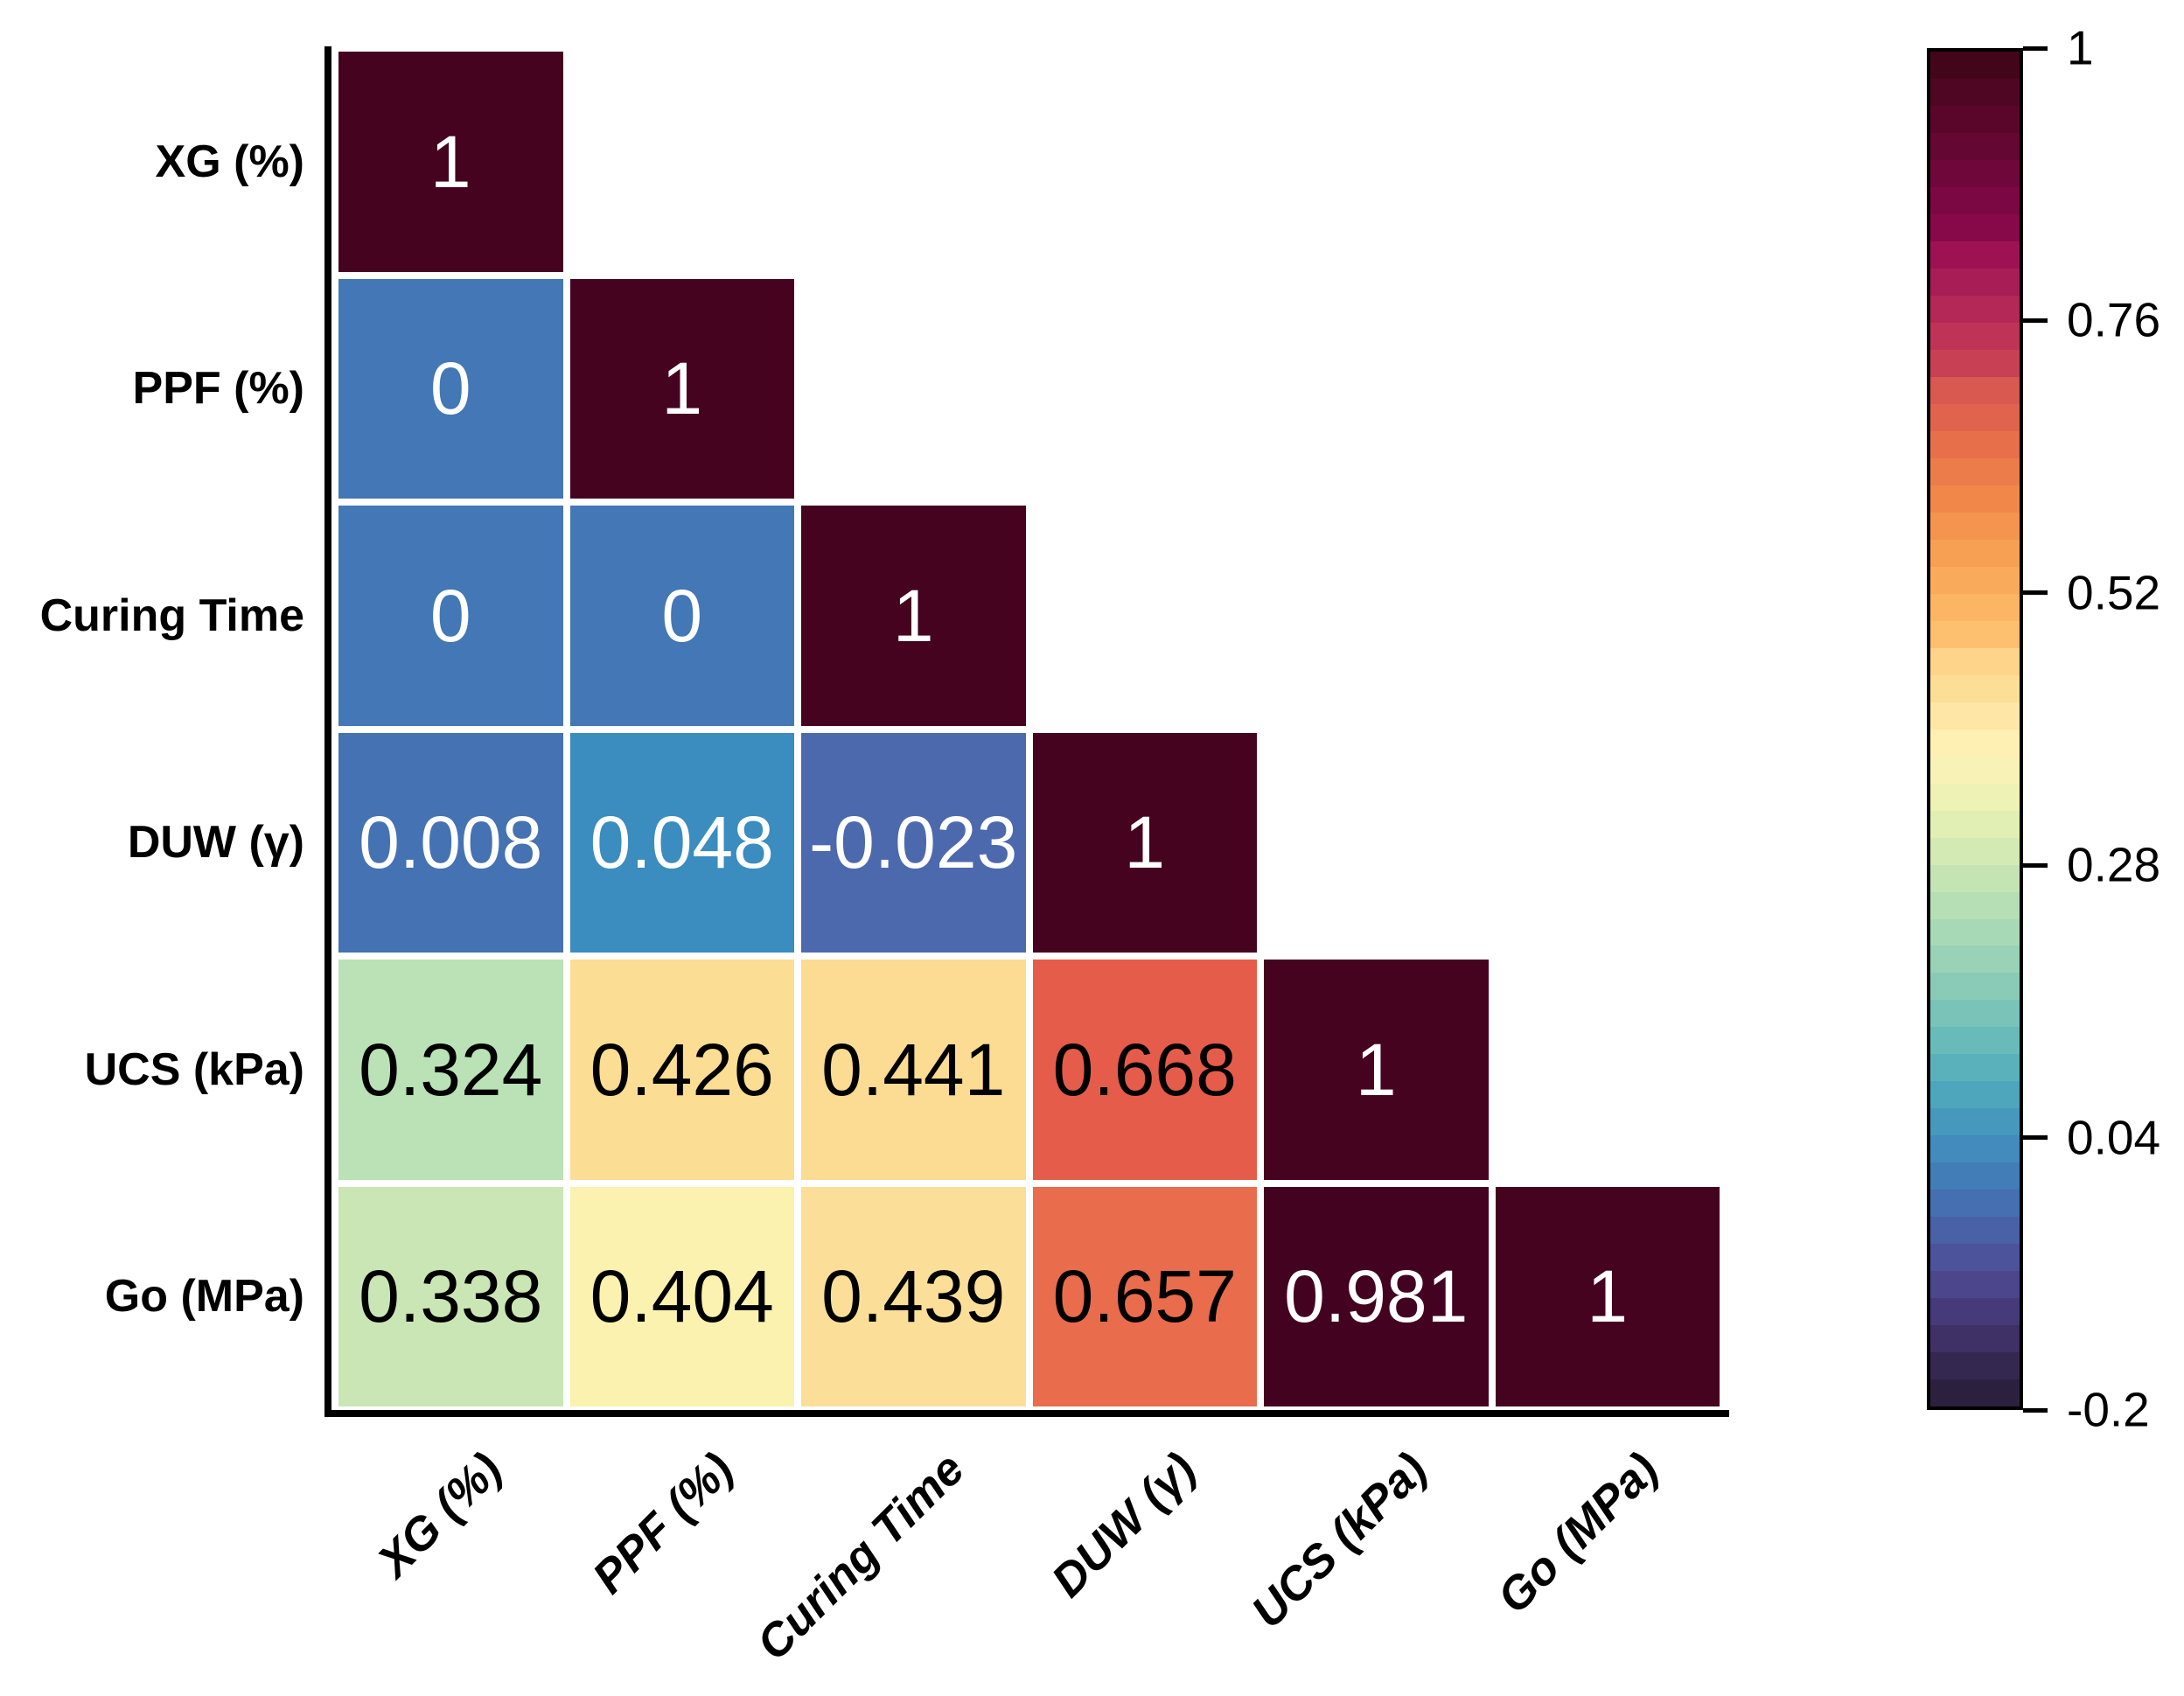  I want to click on colorbar-tick-0.28, so click(2035, 865).